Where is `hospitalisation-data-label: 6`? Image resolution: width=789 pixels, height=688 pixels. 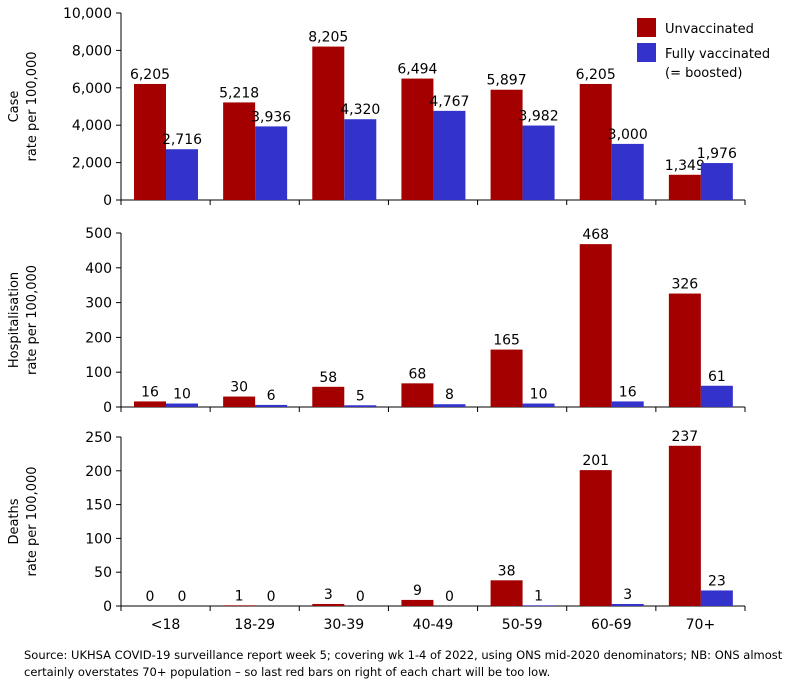 hospitalisation-data-label: 6 is located at coordinates (271, 396).